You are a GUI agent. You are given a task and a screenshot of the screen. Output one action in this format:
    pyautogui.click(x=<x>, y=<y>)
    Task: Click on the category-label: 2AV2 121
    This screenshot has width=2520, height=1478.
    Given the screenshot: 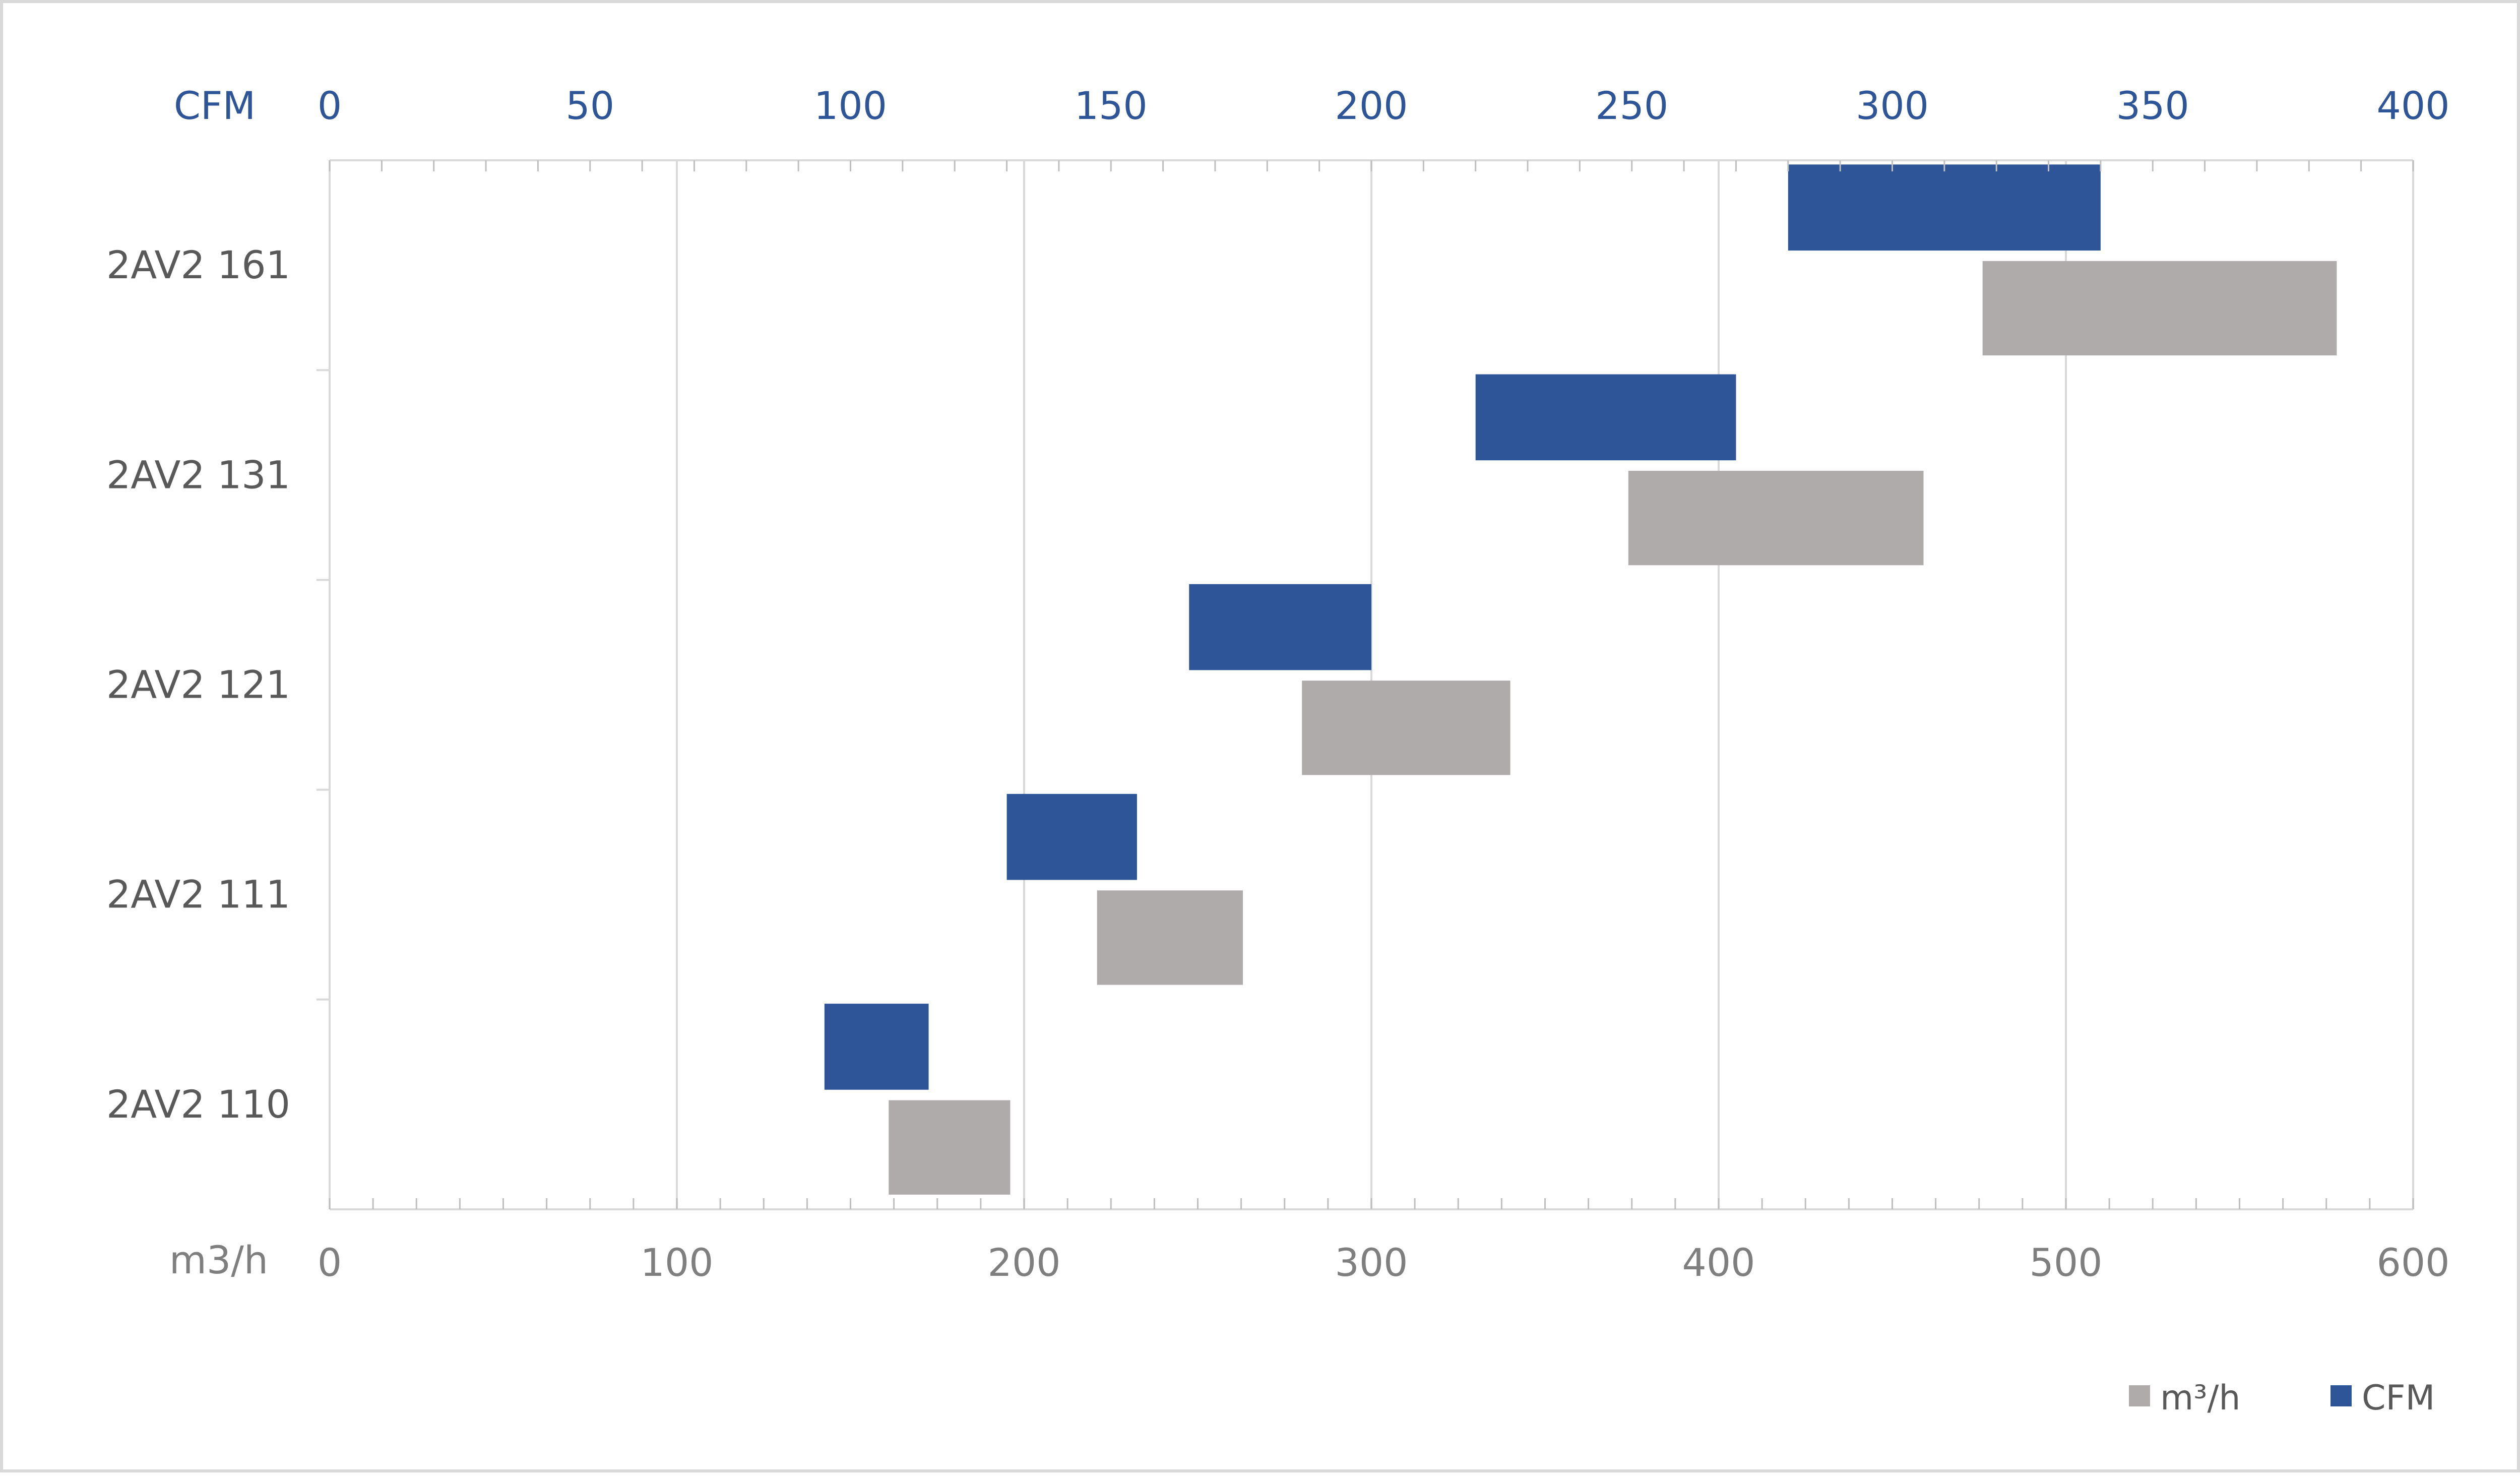 What is the action you would take?
    pyautogui.click(x=198, y=684)
    